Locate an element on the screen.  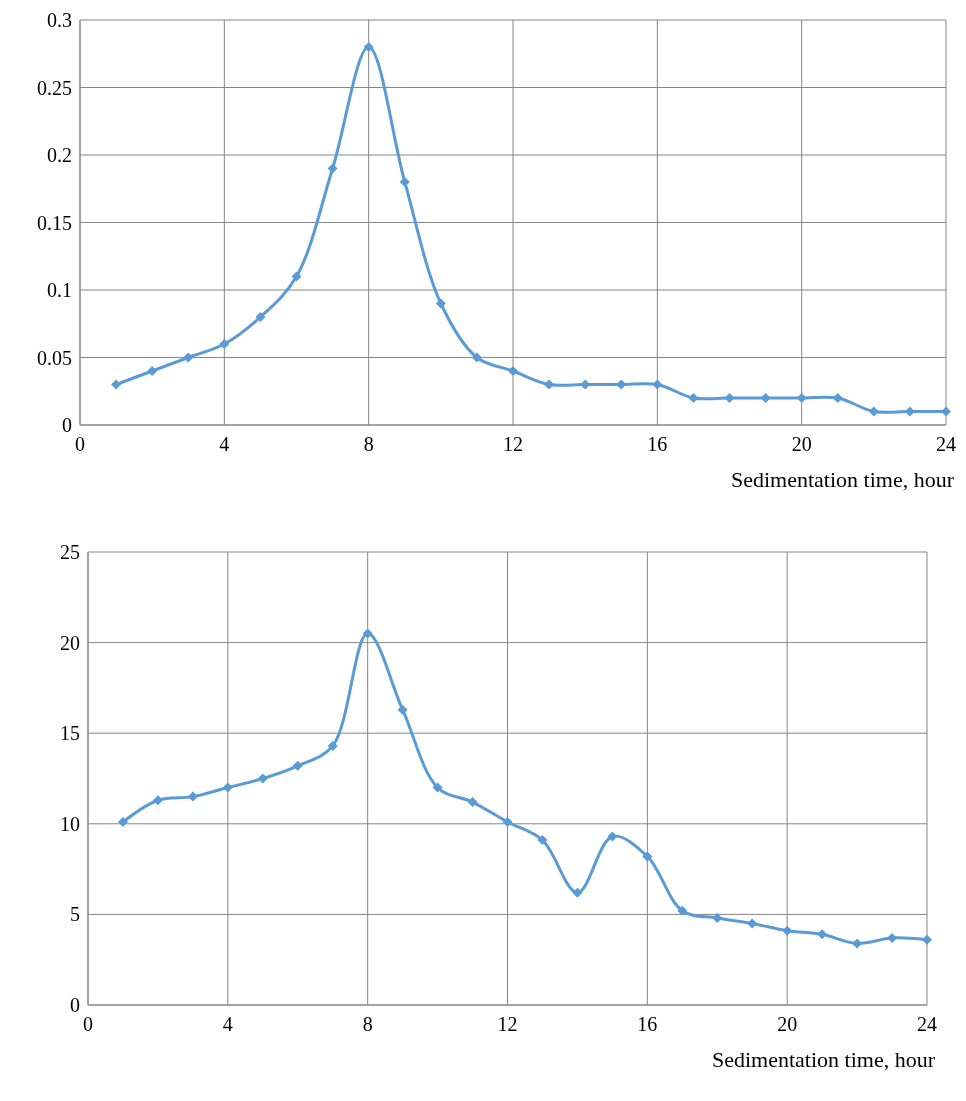
y-tick-label: 0.3 is located at coordinates (59, 20).